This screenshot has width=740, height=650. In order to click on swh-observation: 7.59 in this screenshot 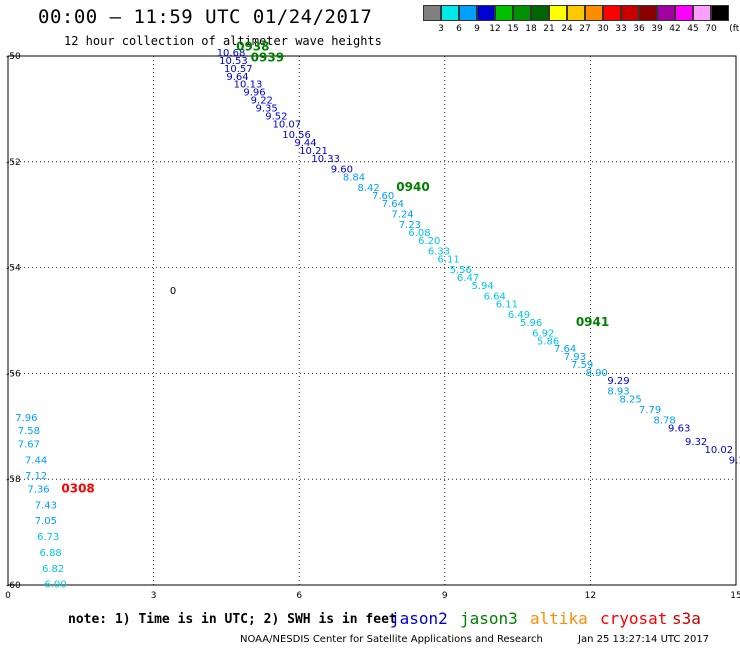, I will do `click(582, 365)`.